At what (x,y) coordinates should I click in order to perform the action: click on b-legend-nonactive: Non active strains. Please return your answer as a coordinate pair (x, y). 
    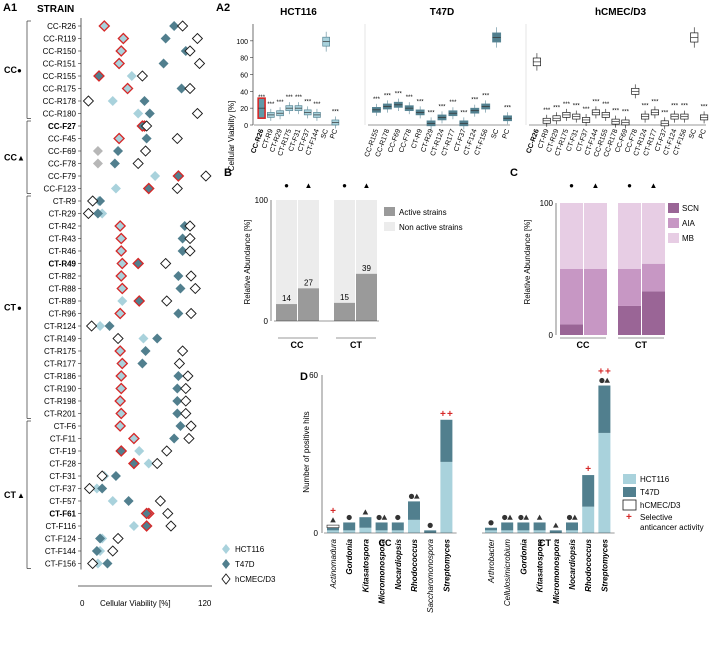
    Looking at the image, I should click on (431, 227).